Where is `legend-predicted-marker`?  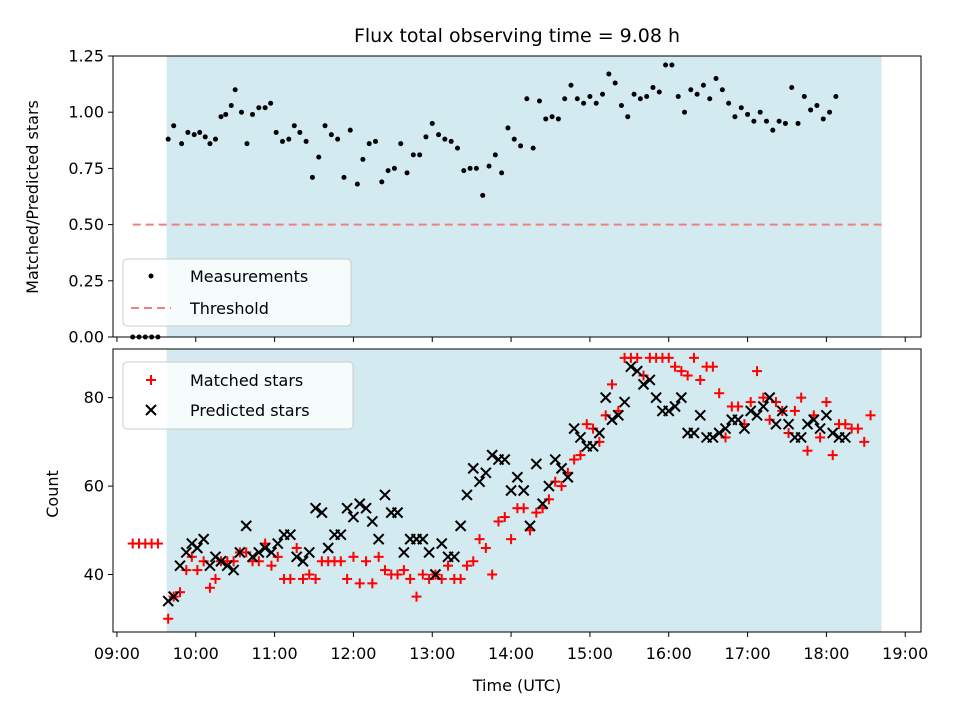 legend-predicted-marker is located at coordinates (151, 410).